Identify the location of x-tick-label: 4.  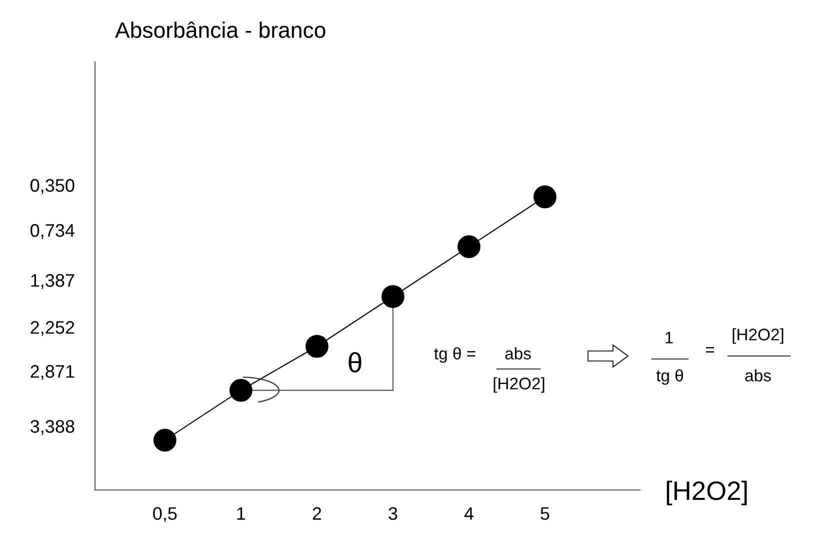
(469, 513).